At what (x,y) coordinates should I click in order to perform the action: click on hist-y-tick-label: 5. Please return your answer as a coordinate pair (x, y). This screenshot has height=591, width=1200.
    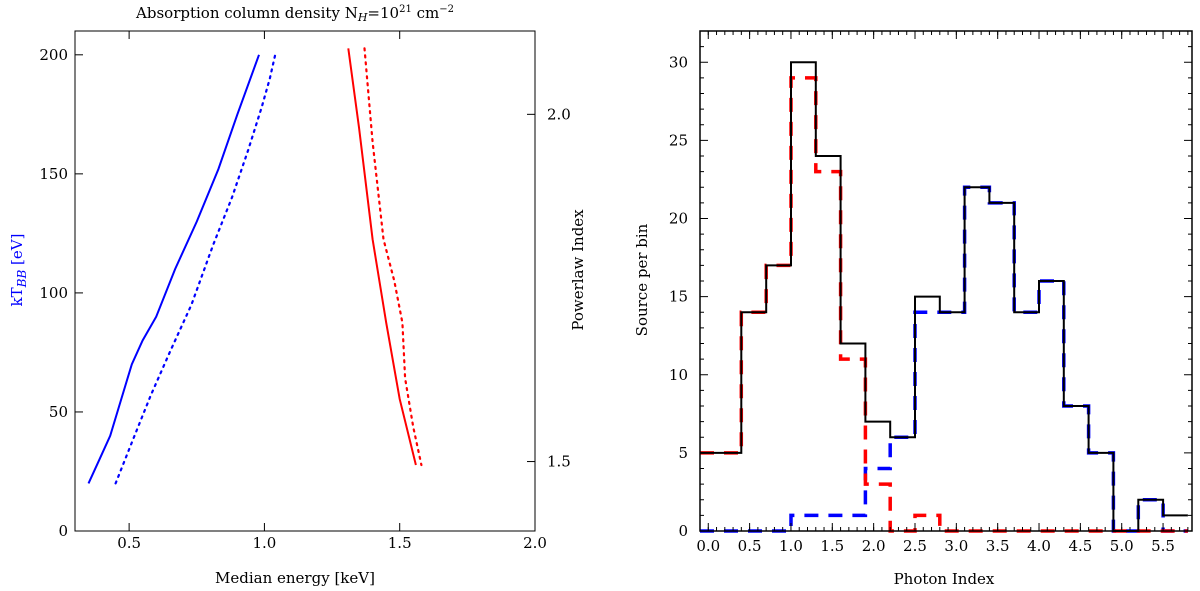
    Looking at the image, I should click on (683, 453).